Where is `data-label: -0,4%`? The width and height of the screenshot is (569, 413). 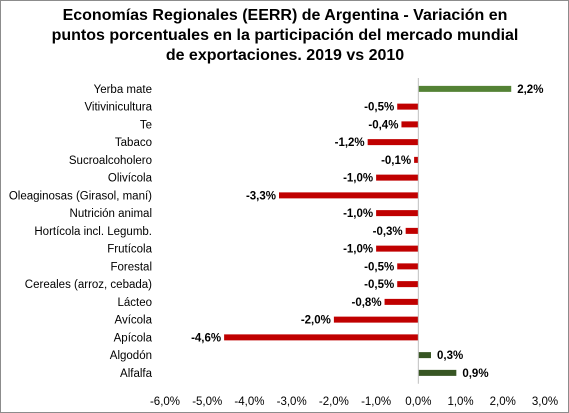 data-label: -0,4% is located at coordinates (383, 125).